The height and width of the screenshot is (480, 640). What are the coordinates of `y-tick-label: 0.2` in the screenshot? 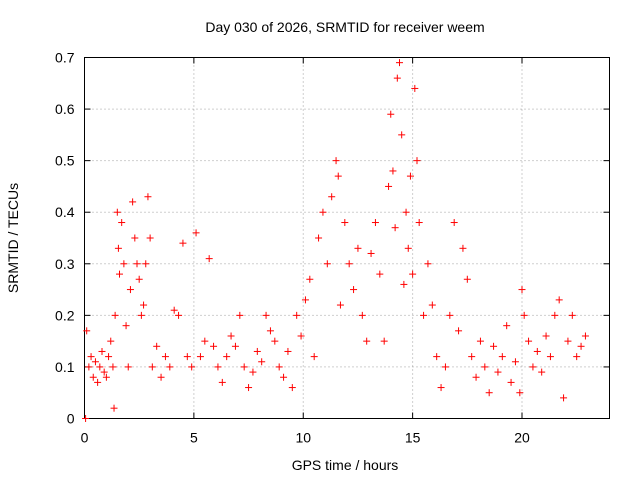 It's located at (65, 315).